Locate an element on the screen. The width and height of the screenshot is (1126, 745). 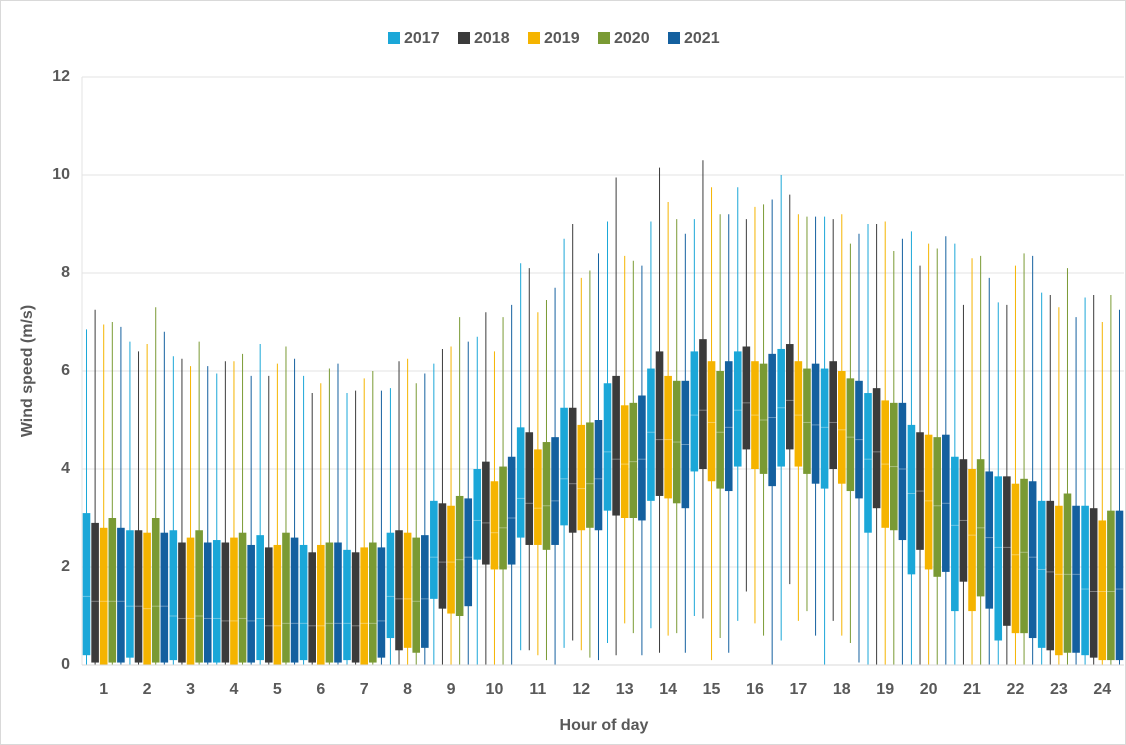
x-tick-label: 1 is located at coordinates (103, 689).